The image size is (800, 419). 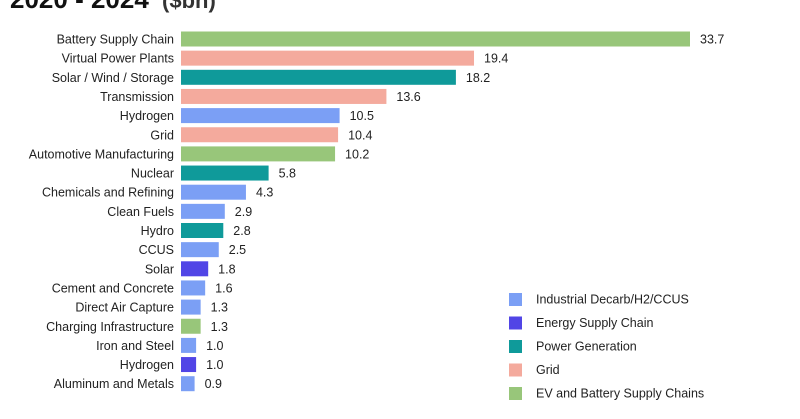 I want to click on chart-title-unit: ($bn), so click(x=189, y=6).